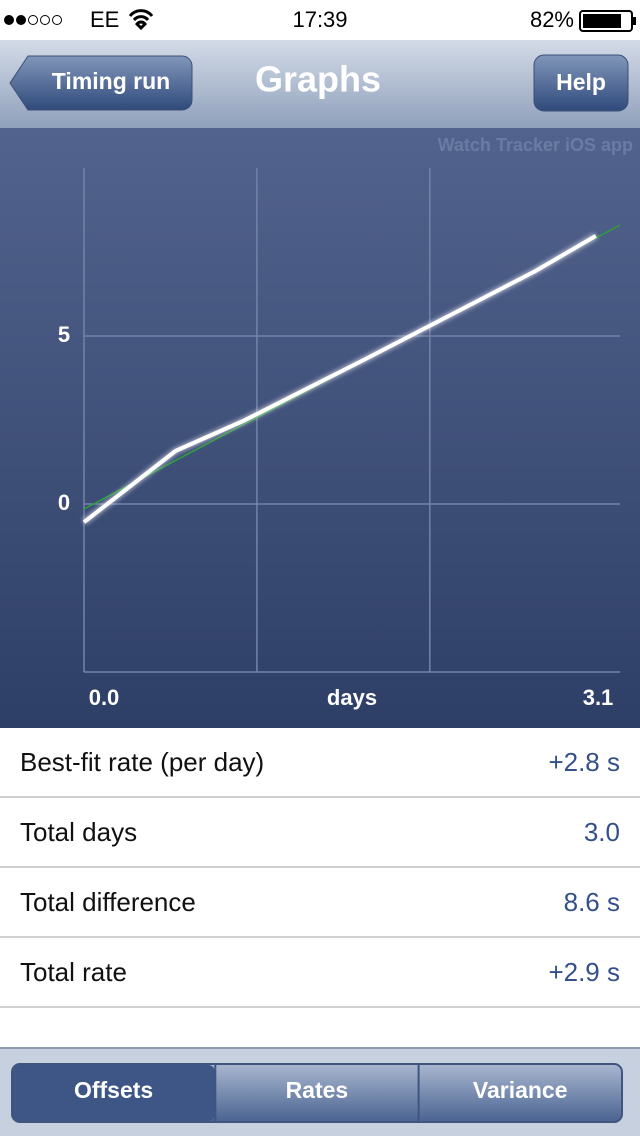 The image size is (640, 1136). I want to click on status-bar, so click(320, 20).